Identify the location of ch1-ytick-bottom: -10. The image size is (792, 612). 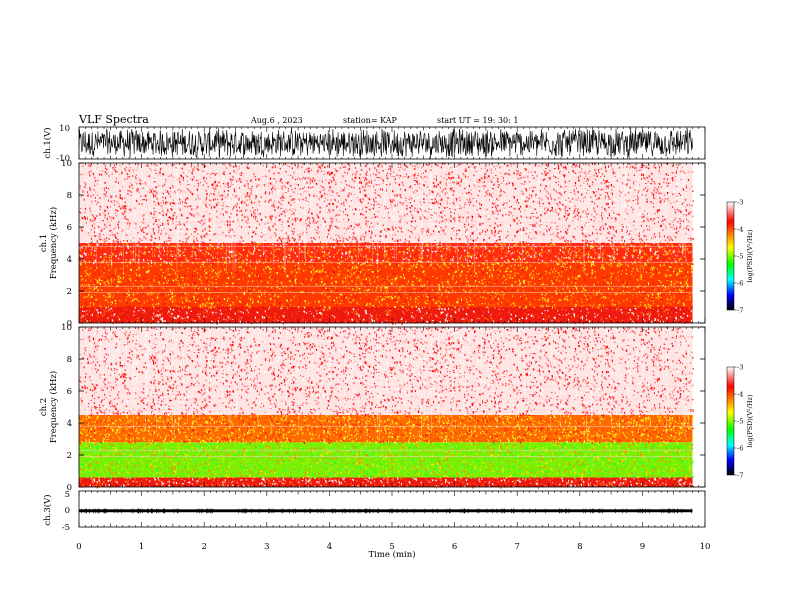
(63, 159).